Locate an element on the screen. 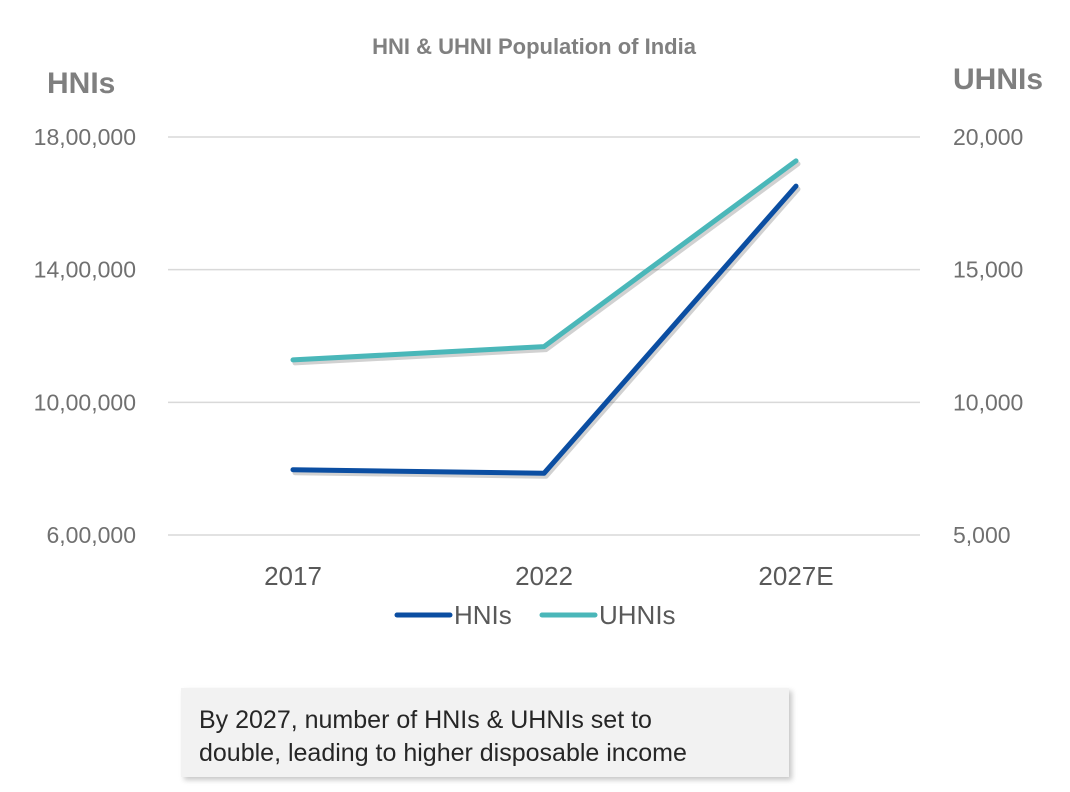 Image resolution: width=1070 pixels, height=792 pixels. legend-label-uhnis: UHNIs is located at coordinates (637, 615).